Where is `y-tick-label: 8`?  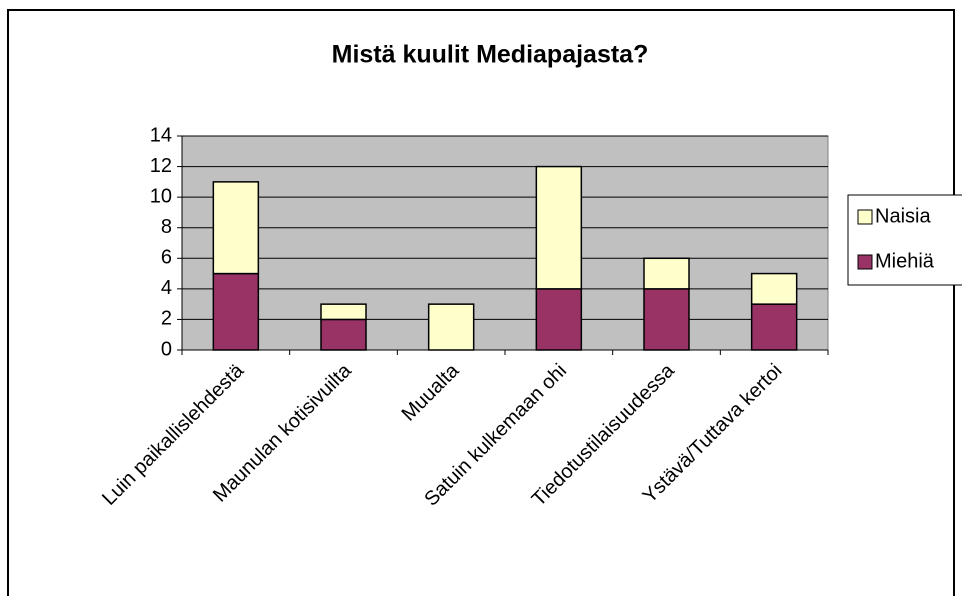 y-tick-label: 8 is located at coordinates (166, 227).